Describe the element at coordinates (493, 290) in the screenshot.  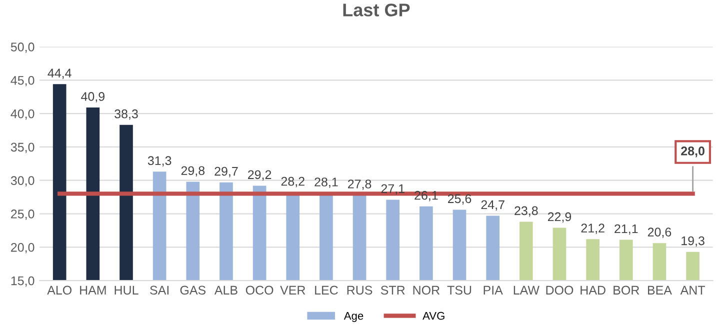
I see `x-tick-label: PIA` at that location.